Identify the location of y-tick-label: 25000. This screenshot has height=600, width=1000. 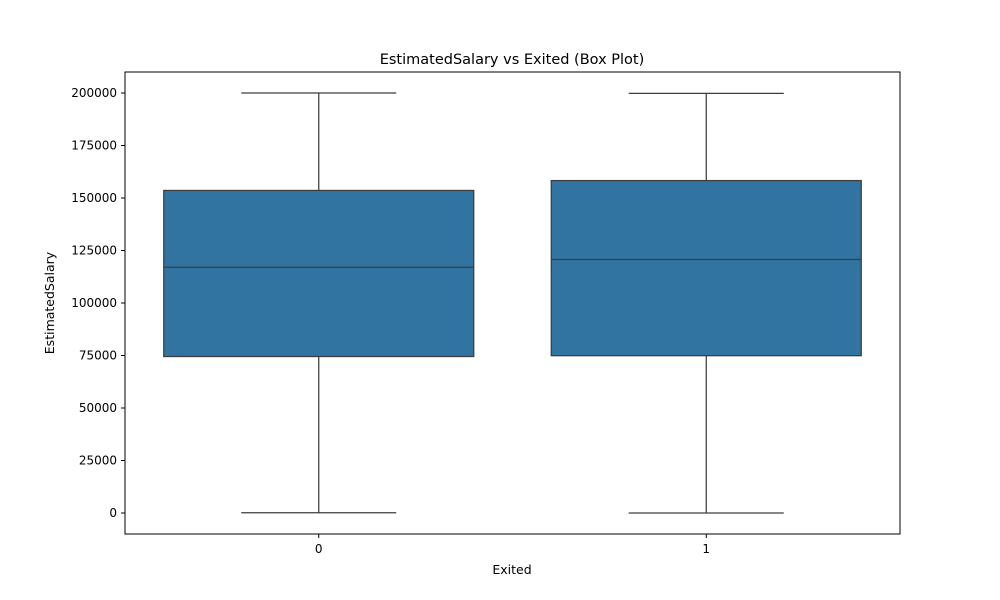
(98, 461).